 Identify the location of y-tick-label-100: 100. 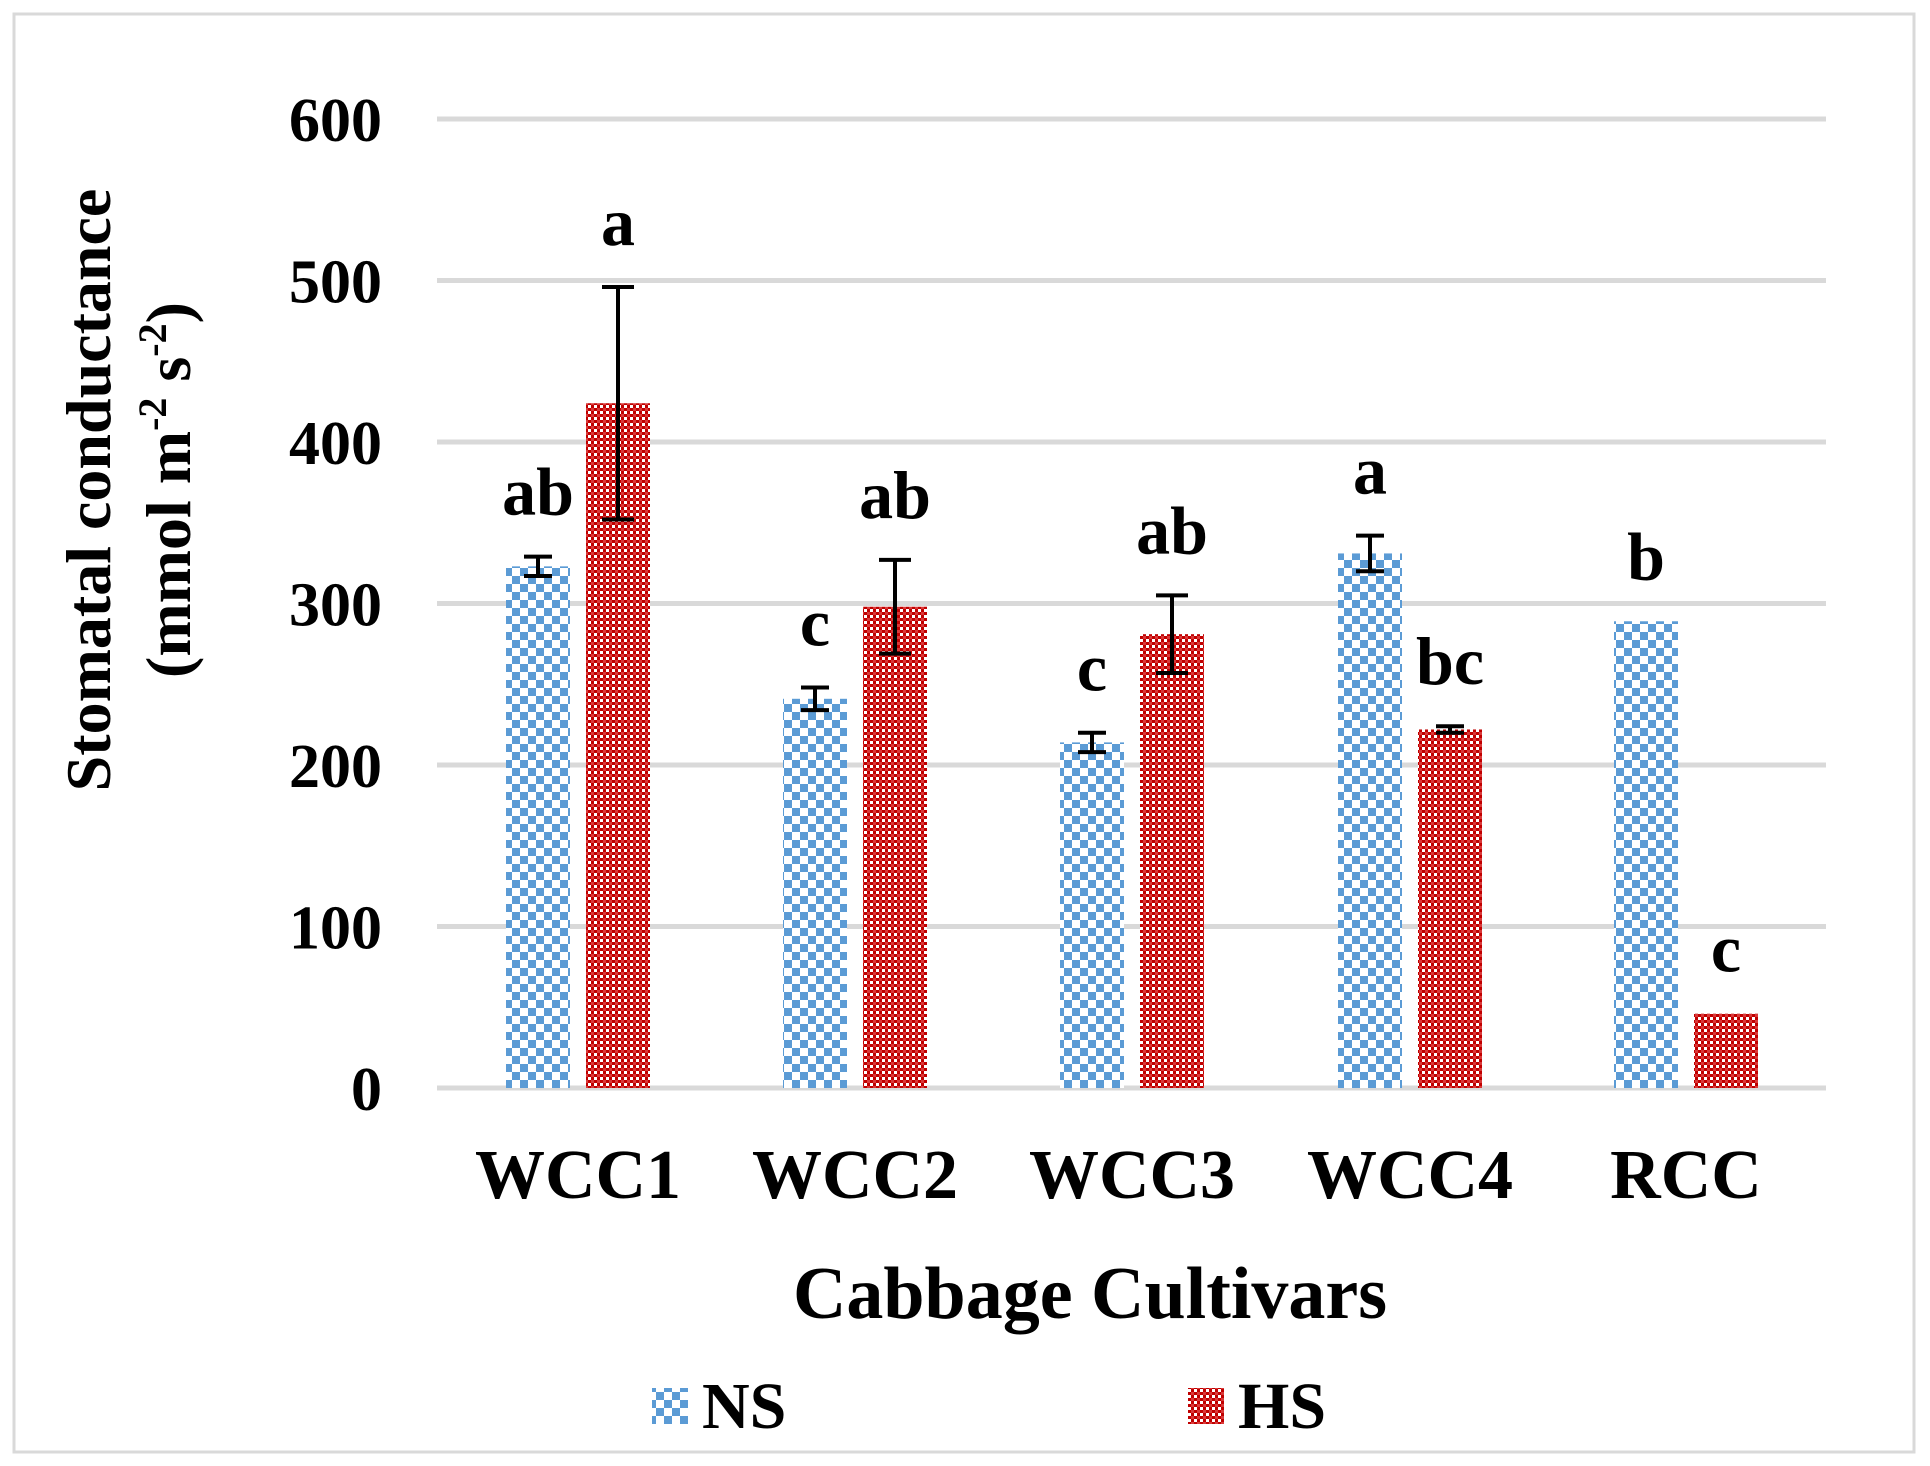
(335, 929).